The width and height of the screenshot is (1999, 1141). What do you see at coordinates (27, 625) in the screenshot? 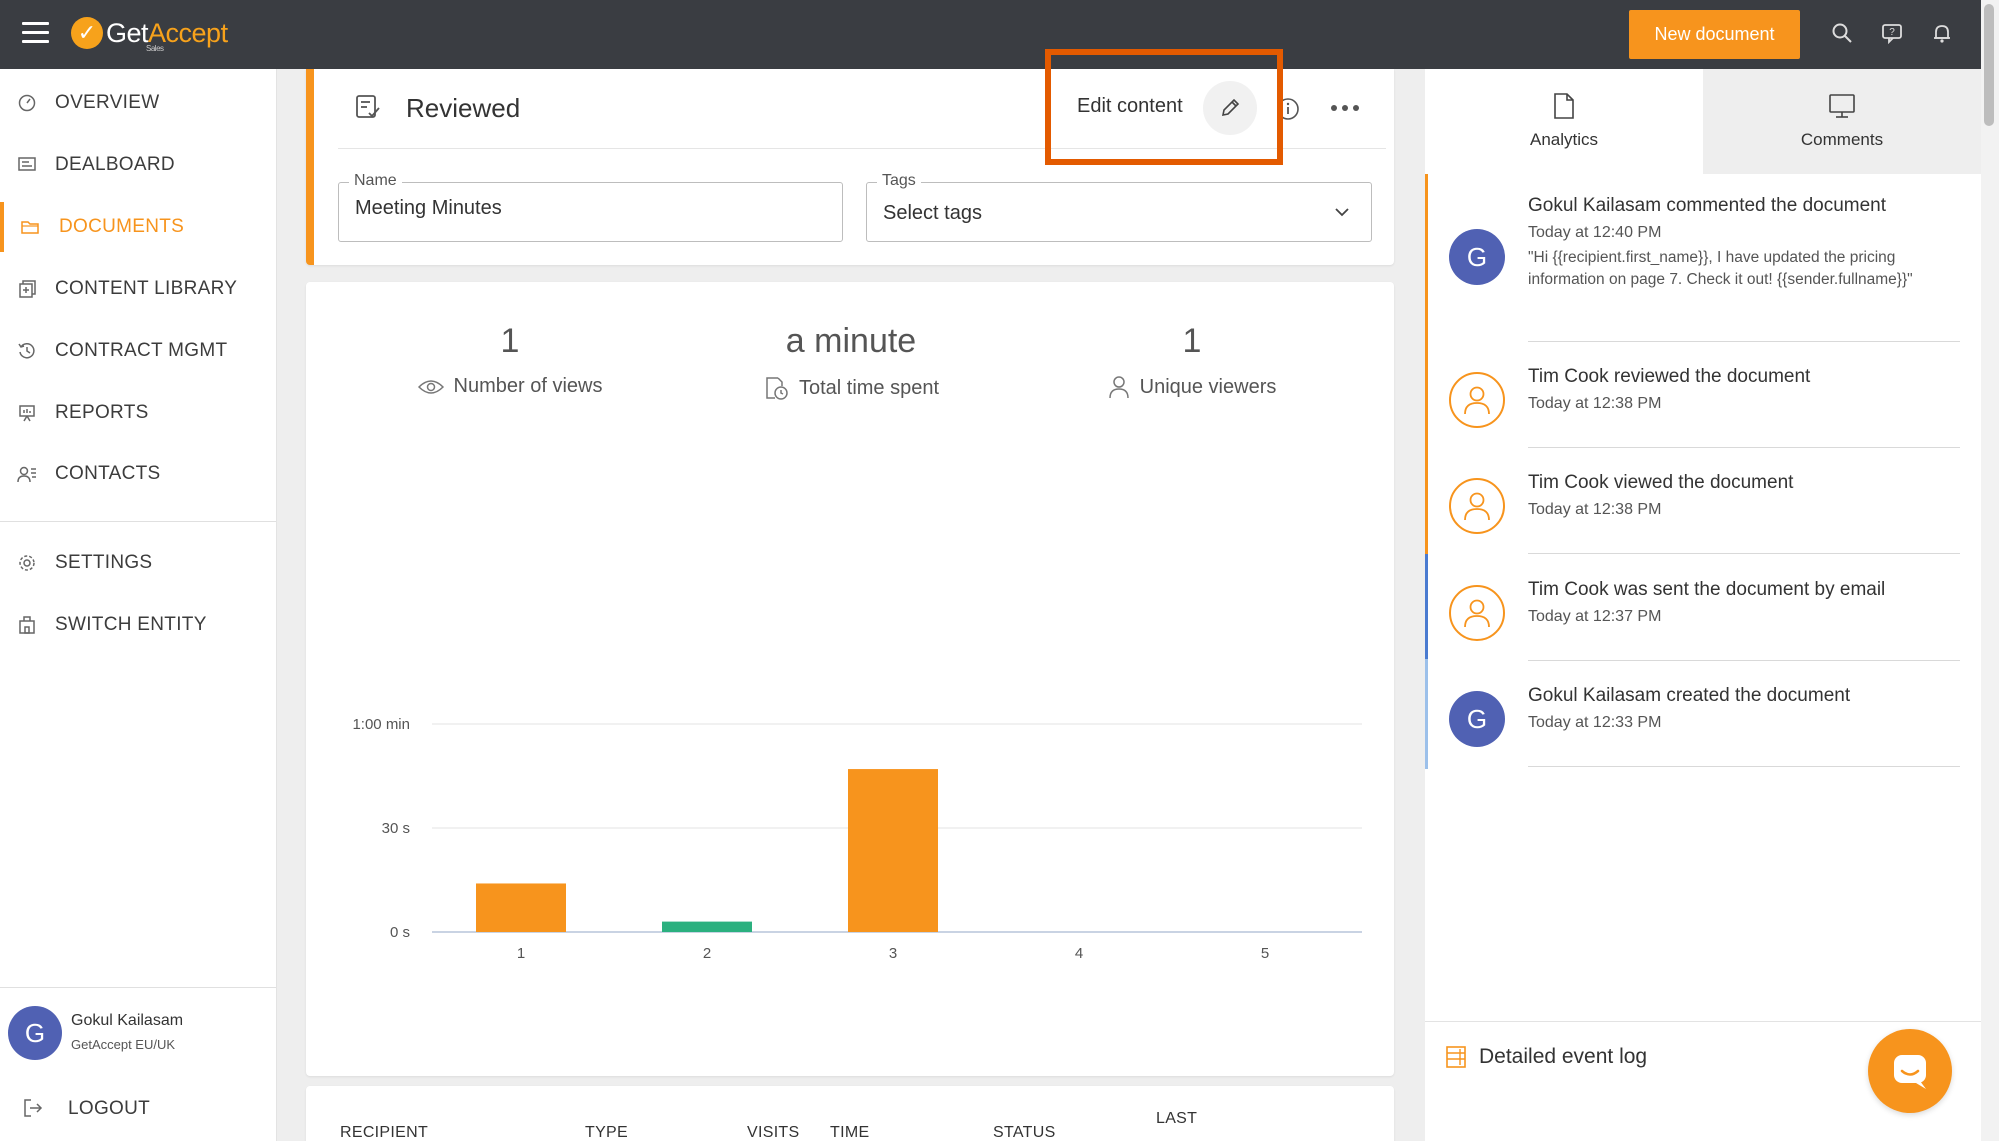
I see `entity-icon` at bounding box center [27, 625].